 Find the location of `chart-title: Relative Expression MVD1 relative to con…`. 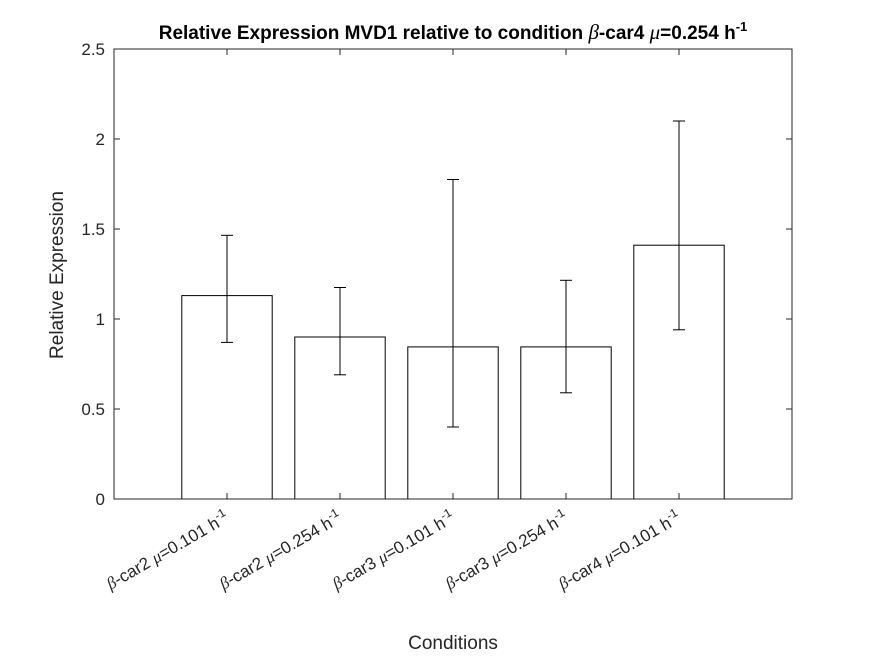

chart-title: Relative Expression MVD1 relative to con… is located at coordinates (453, 31).